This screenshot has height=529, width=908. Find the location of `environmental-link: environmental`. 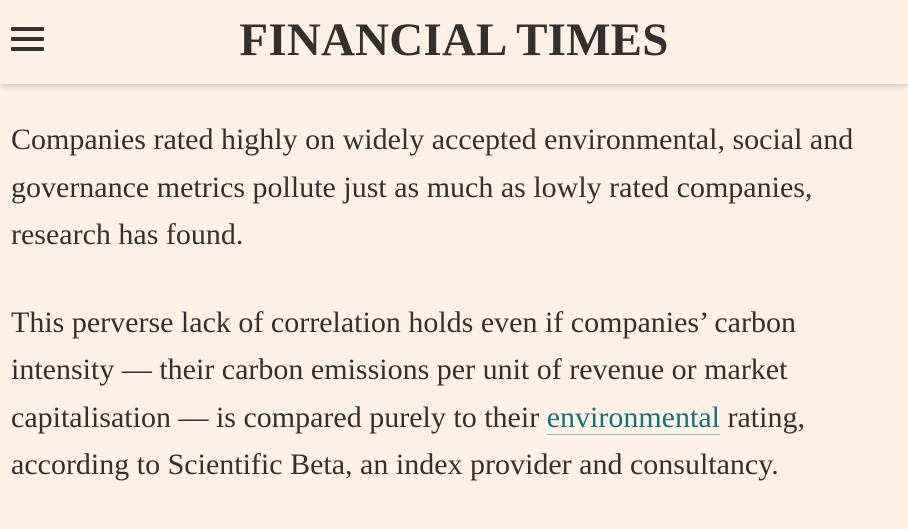

environmental-link: environmental is located at coordinates (633, 417).